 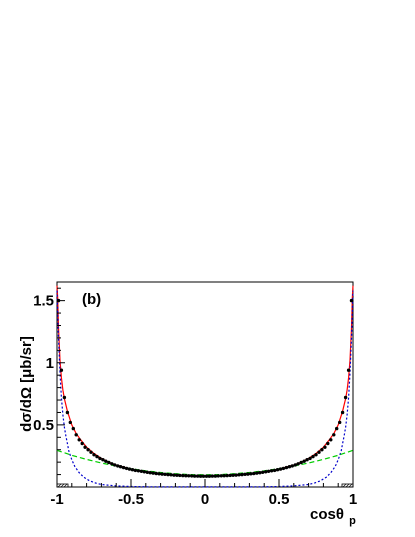 What do you see at coordinates (43, 301) in the screenshot?
I see `y-tick-label: 1.5` at bounding box center [43, 301].